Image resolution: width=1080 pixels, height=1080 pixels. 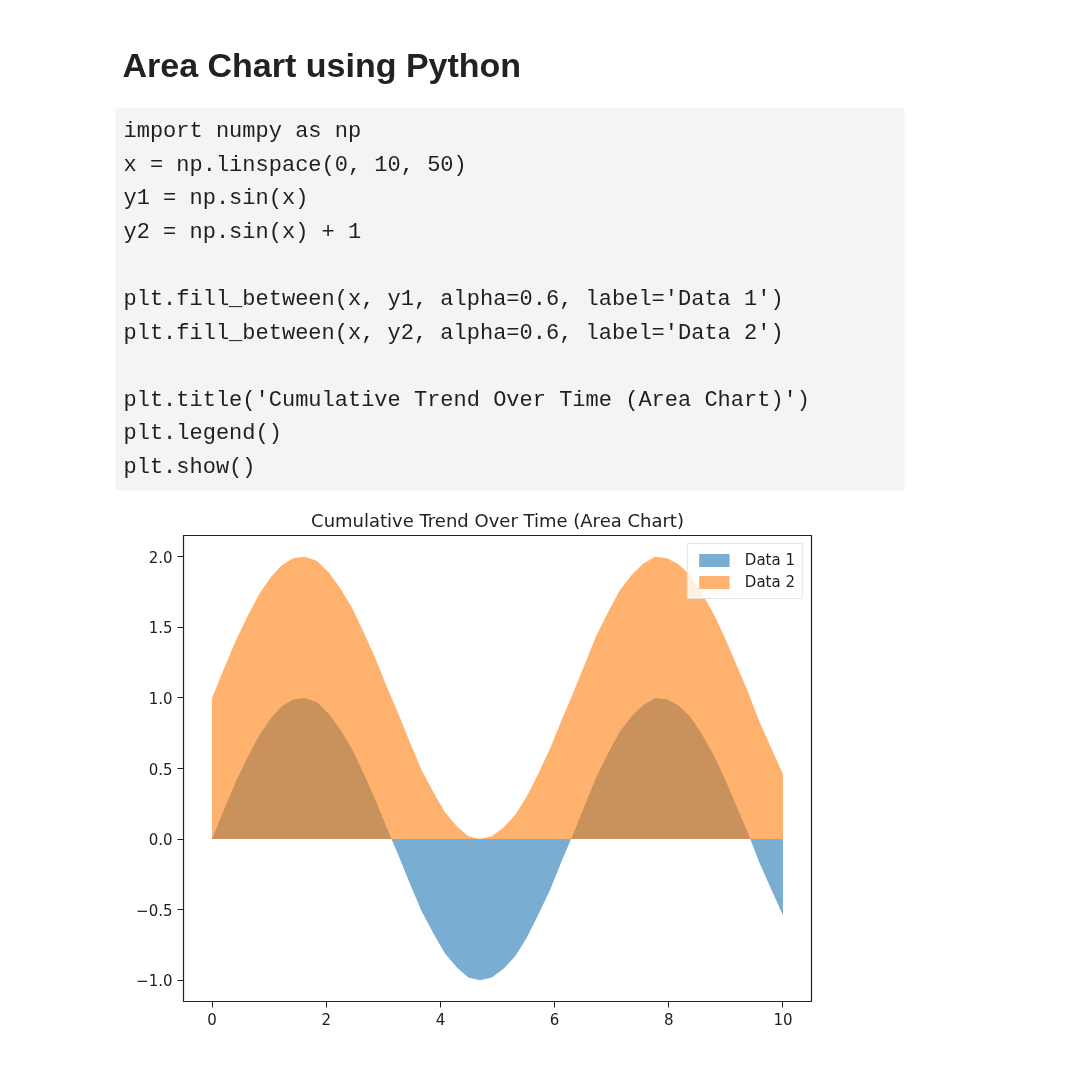 I want to click on x-tick-label: 10, so click(x=783, y=1019).